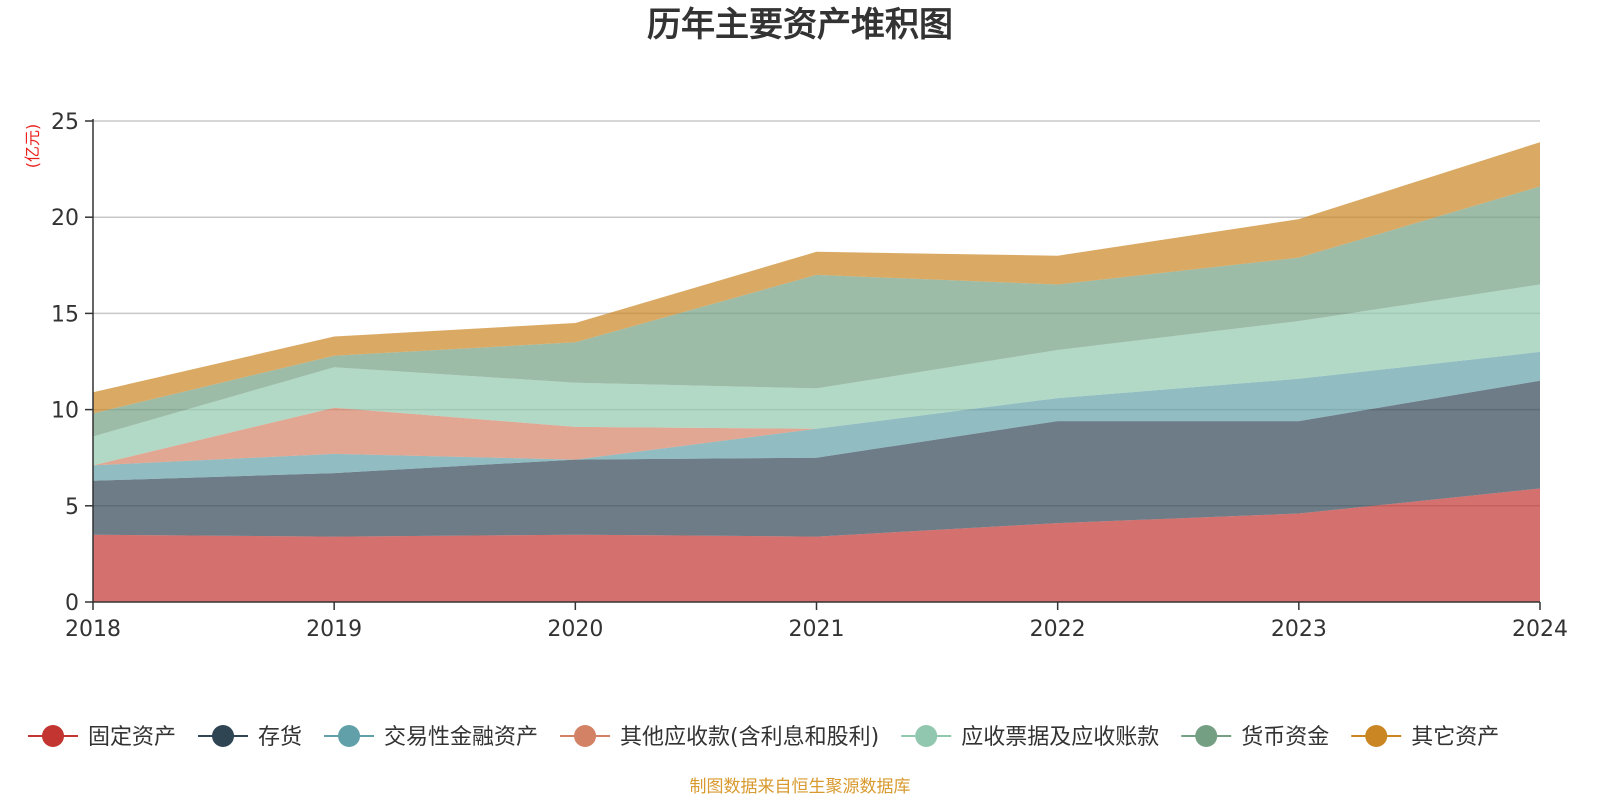 The image size is (1600, 800). What do you see at coordinates (65, 314) in the screenshot?
I see `y-tick-label: 15` at bounding box center [65, 314].